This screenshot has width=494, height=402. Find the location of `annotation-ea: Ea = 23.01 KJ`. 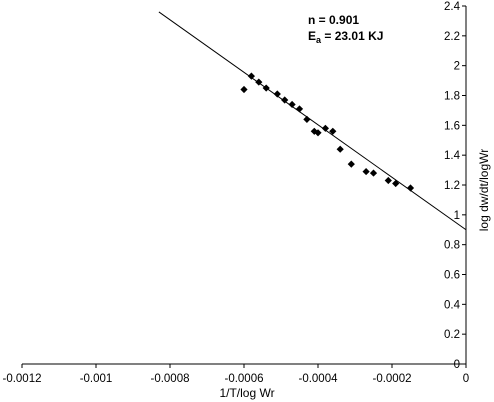

annotation-ea: Ea = 23.01 KJ is located at coordinates (345, 37).